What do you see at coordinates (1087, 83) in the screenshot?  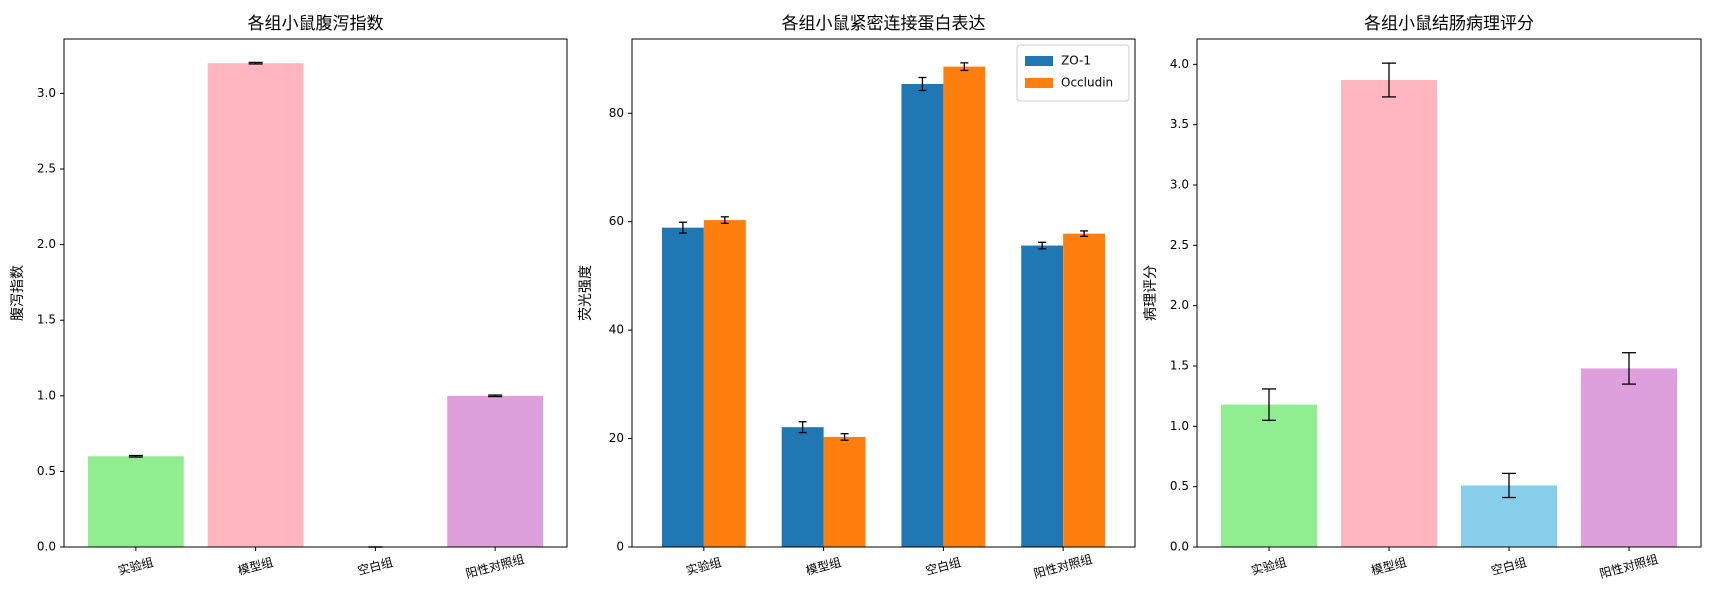 I see `legend-label: Occludin` at bounding box center [1087, 83].